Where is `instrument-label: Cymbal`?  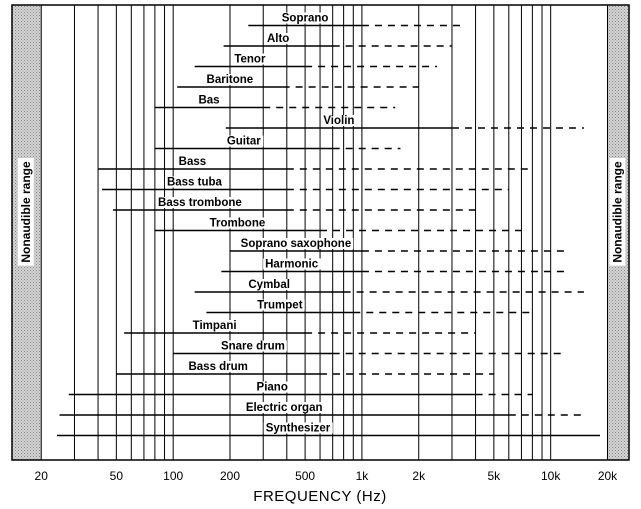 instrument-label: Cymbal is located at coordinates (269, 285).